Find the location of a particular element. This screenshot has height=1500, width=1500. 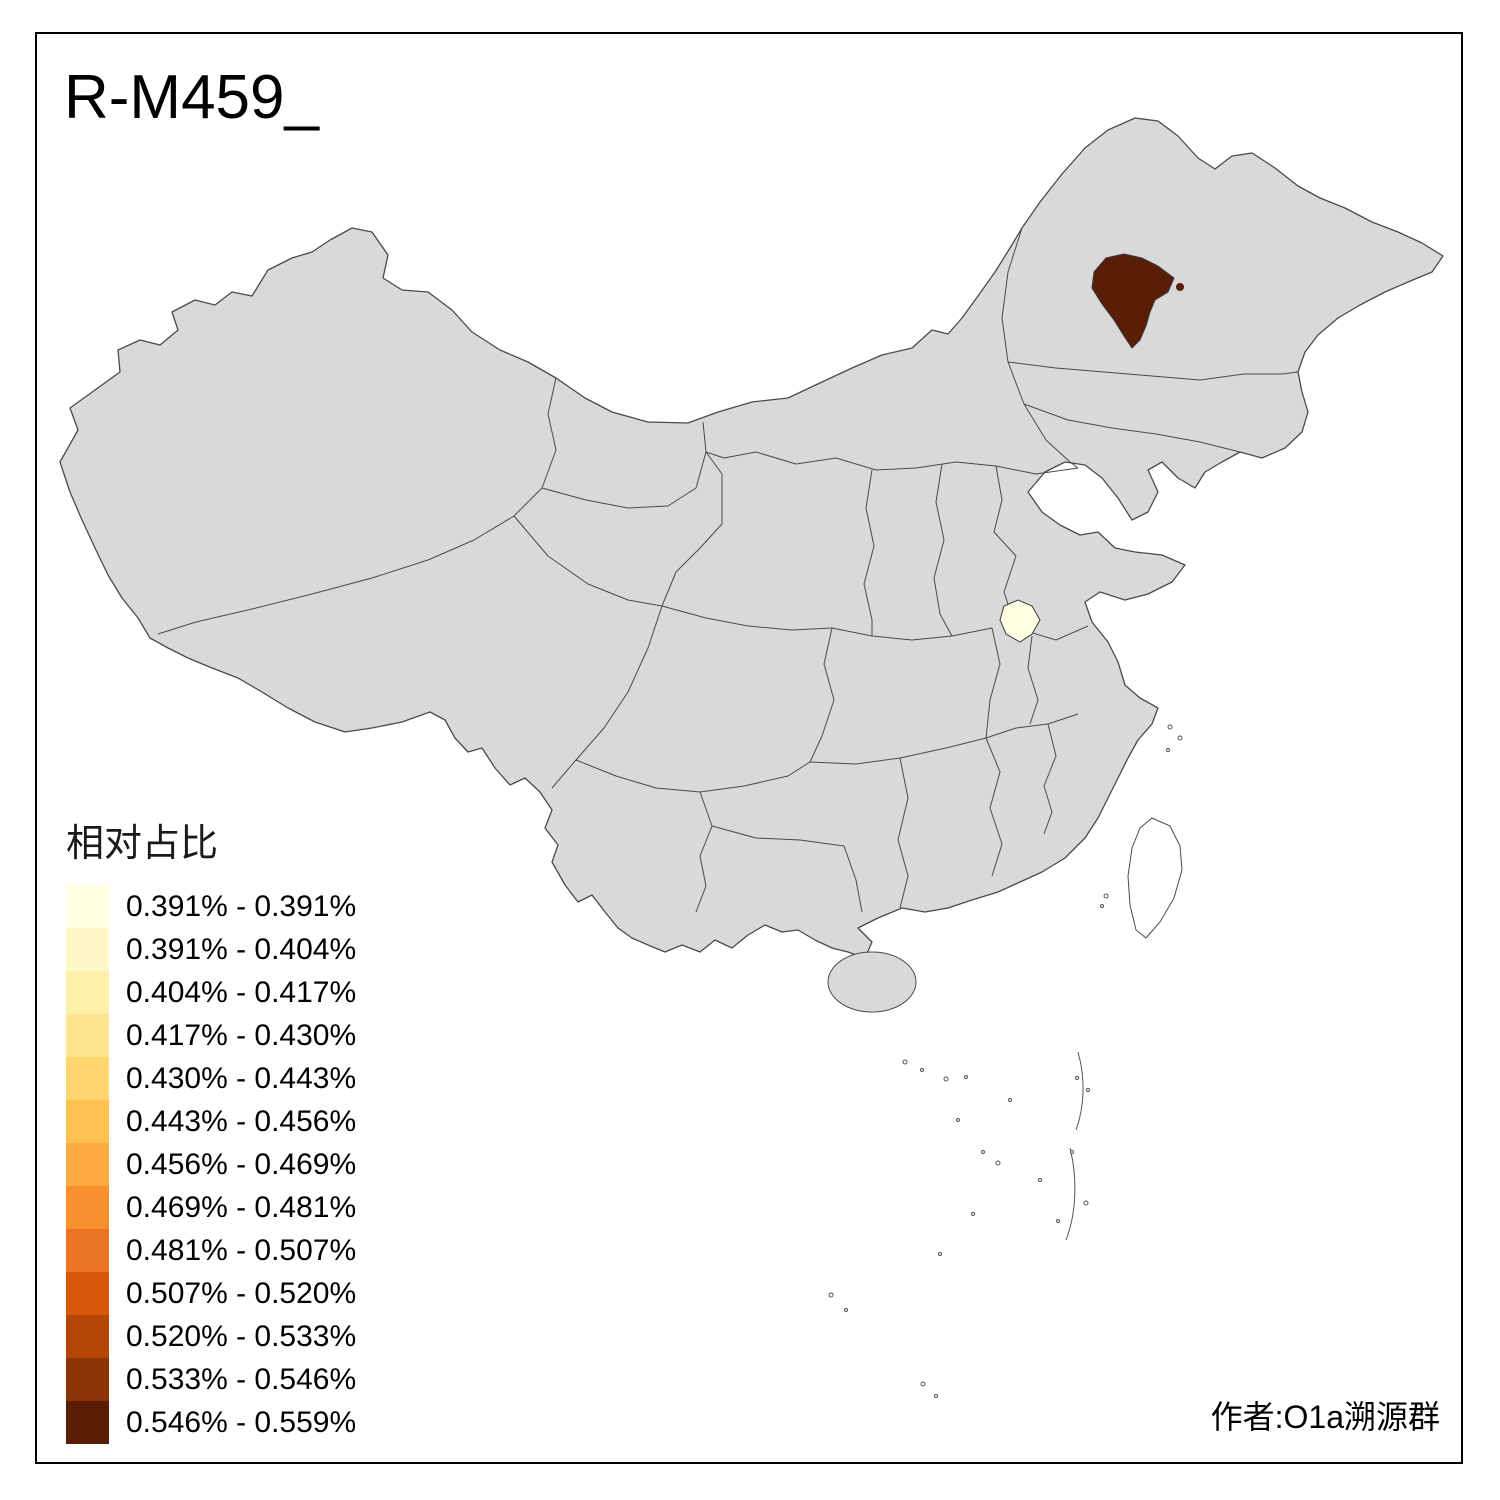

legend-item: 0.417% - 0.430% is located at coordinates (211, 1035).